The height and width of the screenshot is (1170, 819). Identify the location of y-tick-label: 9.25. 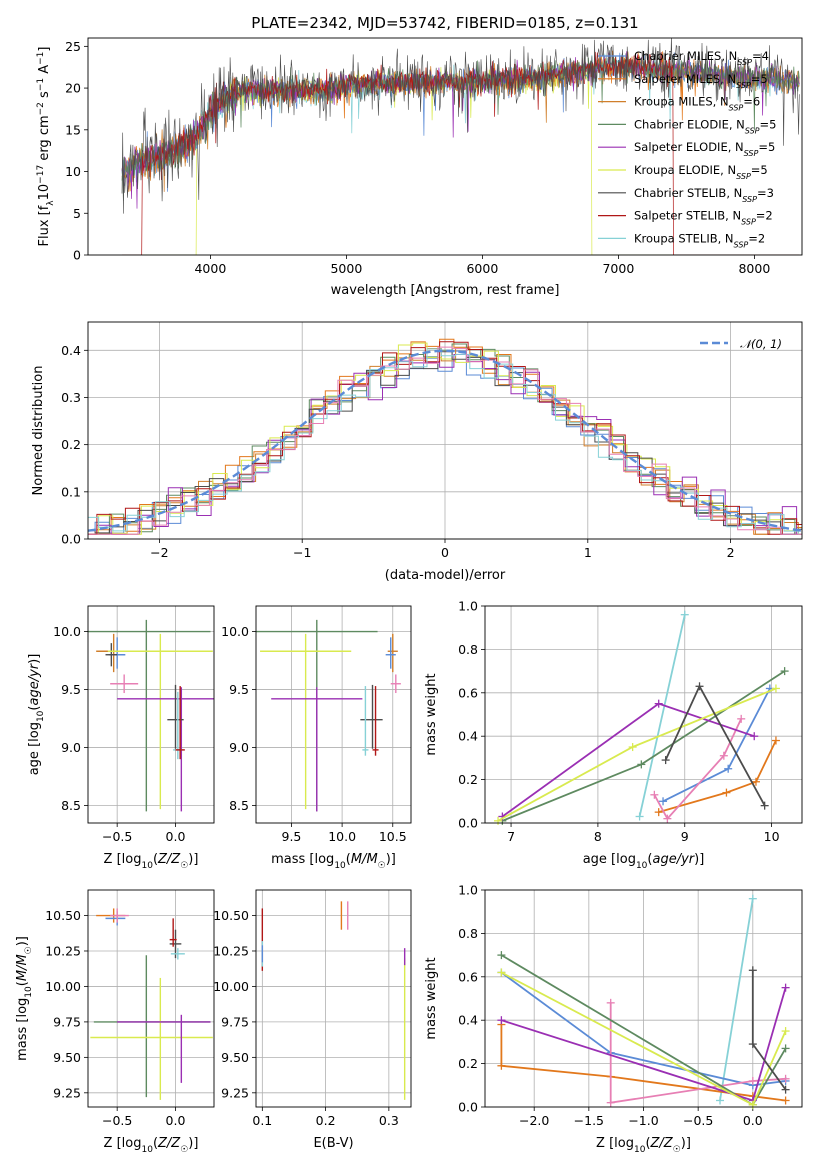
(235, 1092).